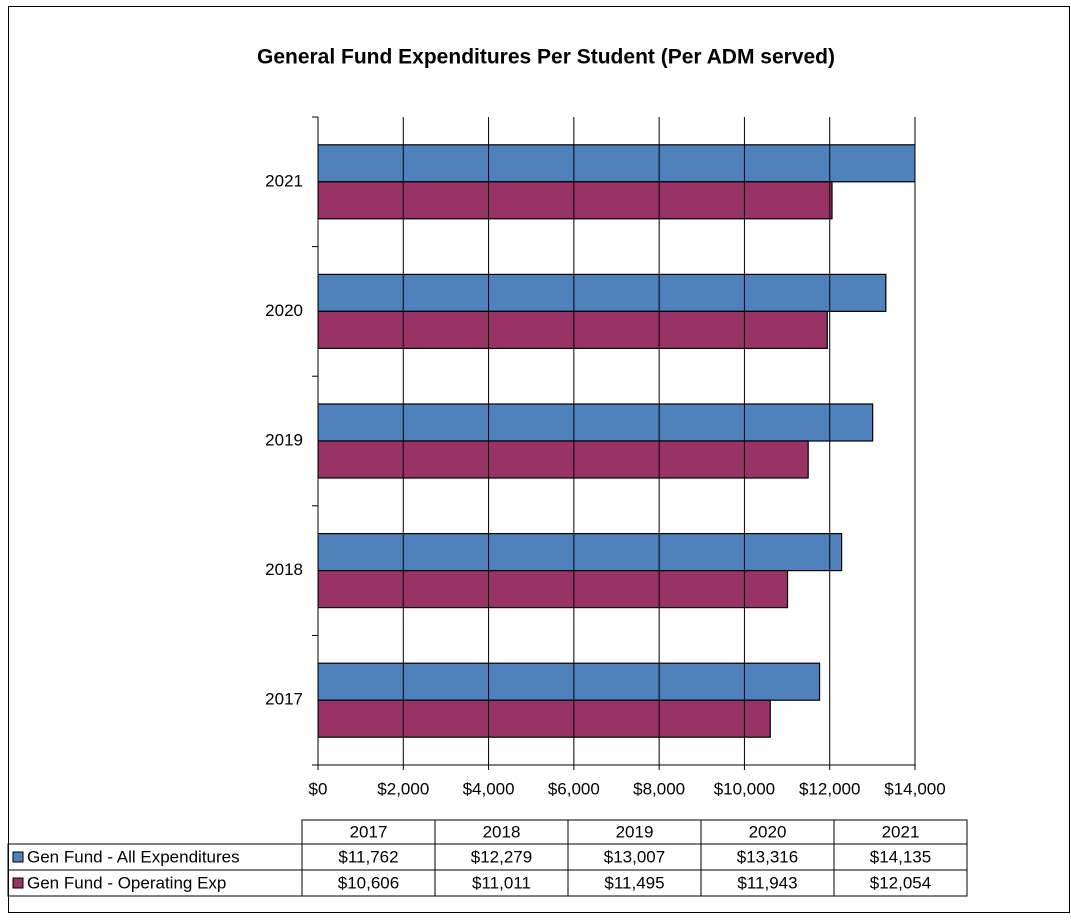 Image resolution: width=1071 pixels, height=920 pixels. What do you see at coordinates (489, 788) in the screenshot?
I see `x-tick-label: $4,000` at bounding box center [489, 788].